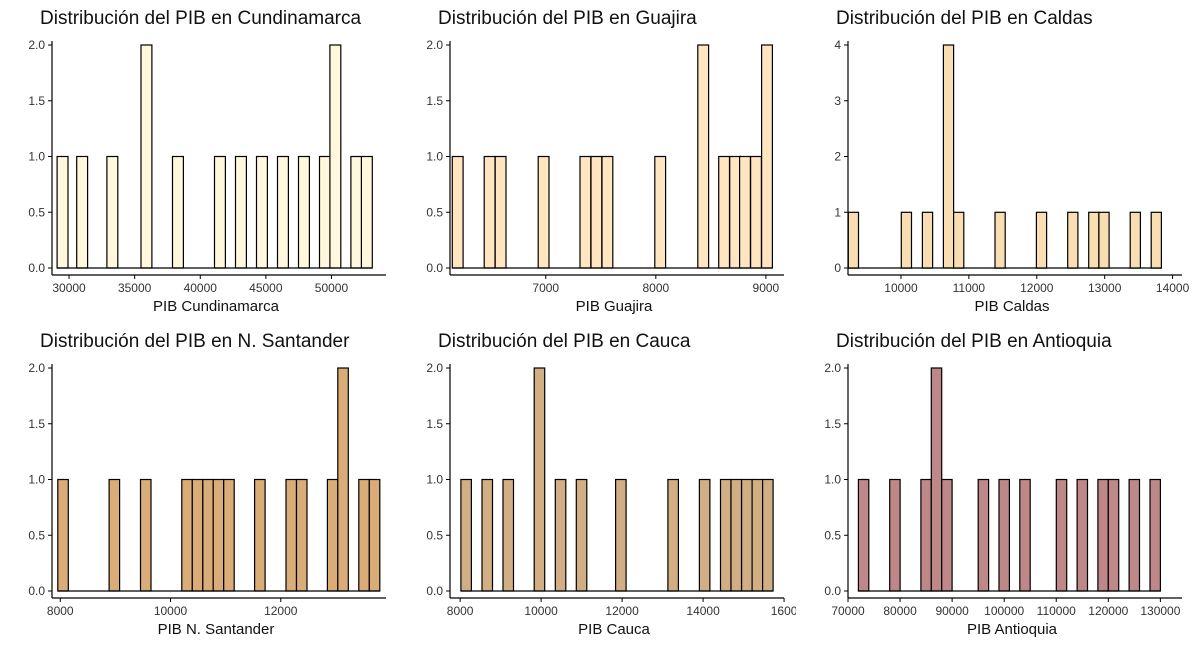 Image resolution: width=1194 pixels, height=646 pixels. Describe the element at coordinates (36, 212) in the screenshot. I see `y-tick-label: 0.5` at that location.